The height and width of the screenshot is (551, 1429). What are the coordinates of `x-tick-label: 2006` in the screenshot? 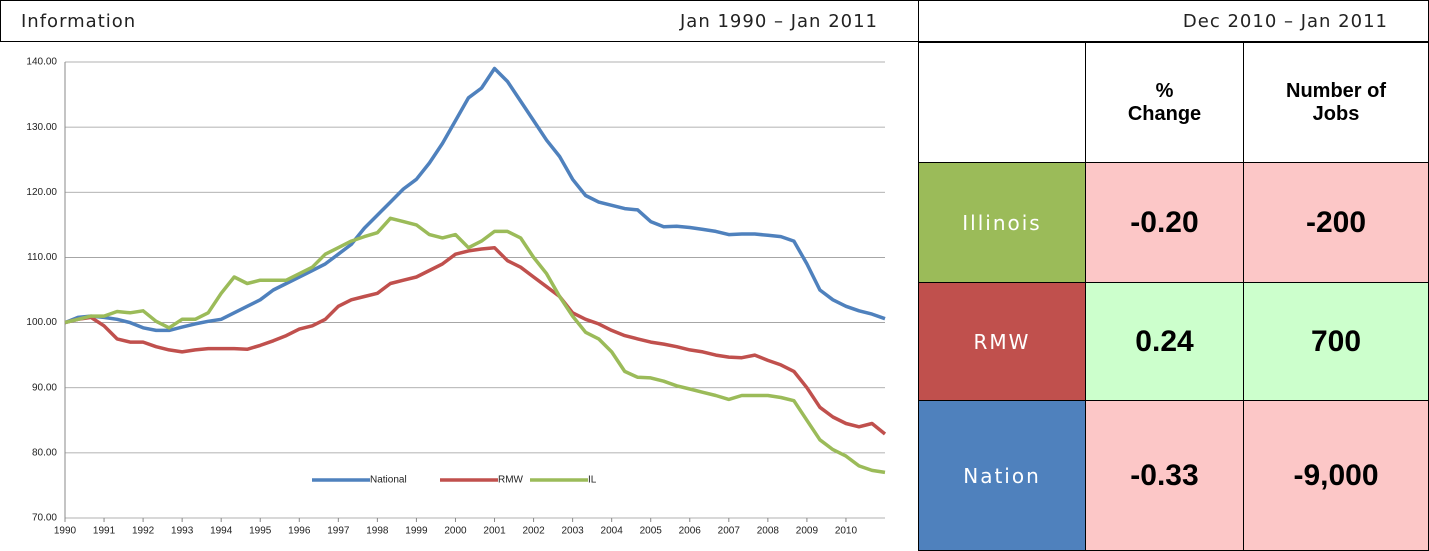 It's located at (690, 531).